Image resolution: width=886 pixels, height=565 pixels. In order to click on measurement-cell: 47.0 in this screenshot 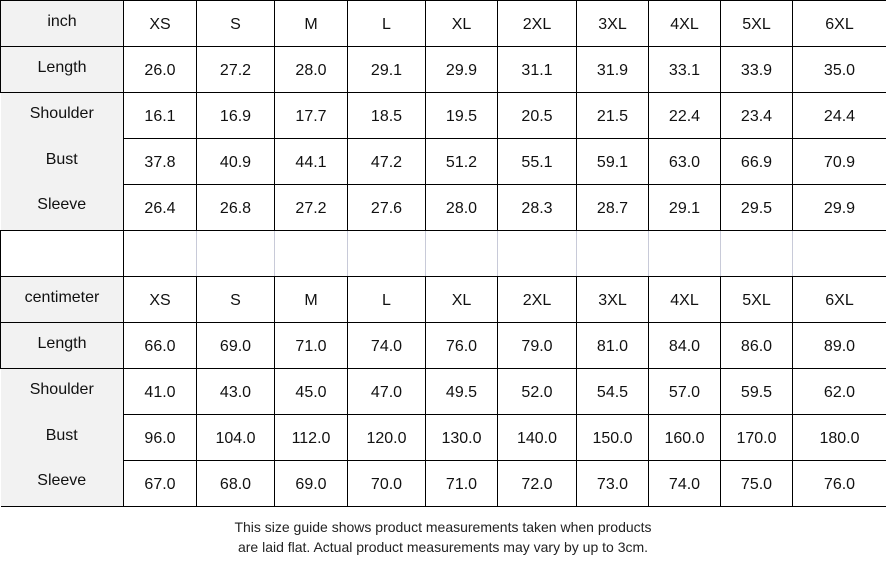, I will do `click(387, 392)`.